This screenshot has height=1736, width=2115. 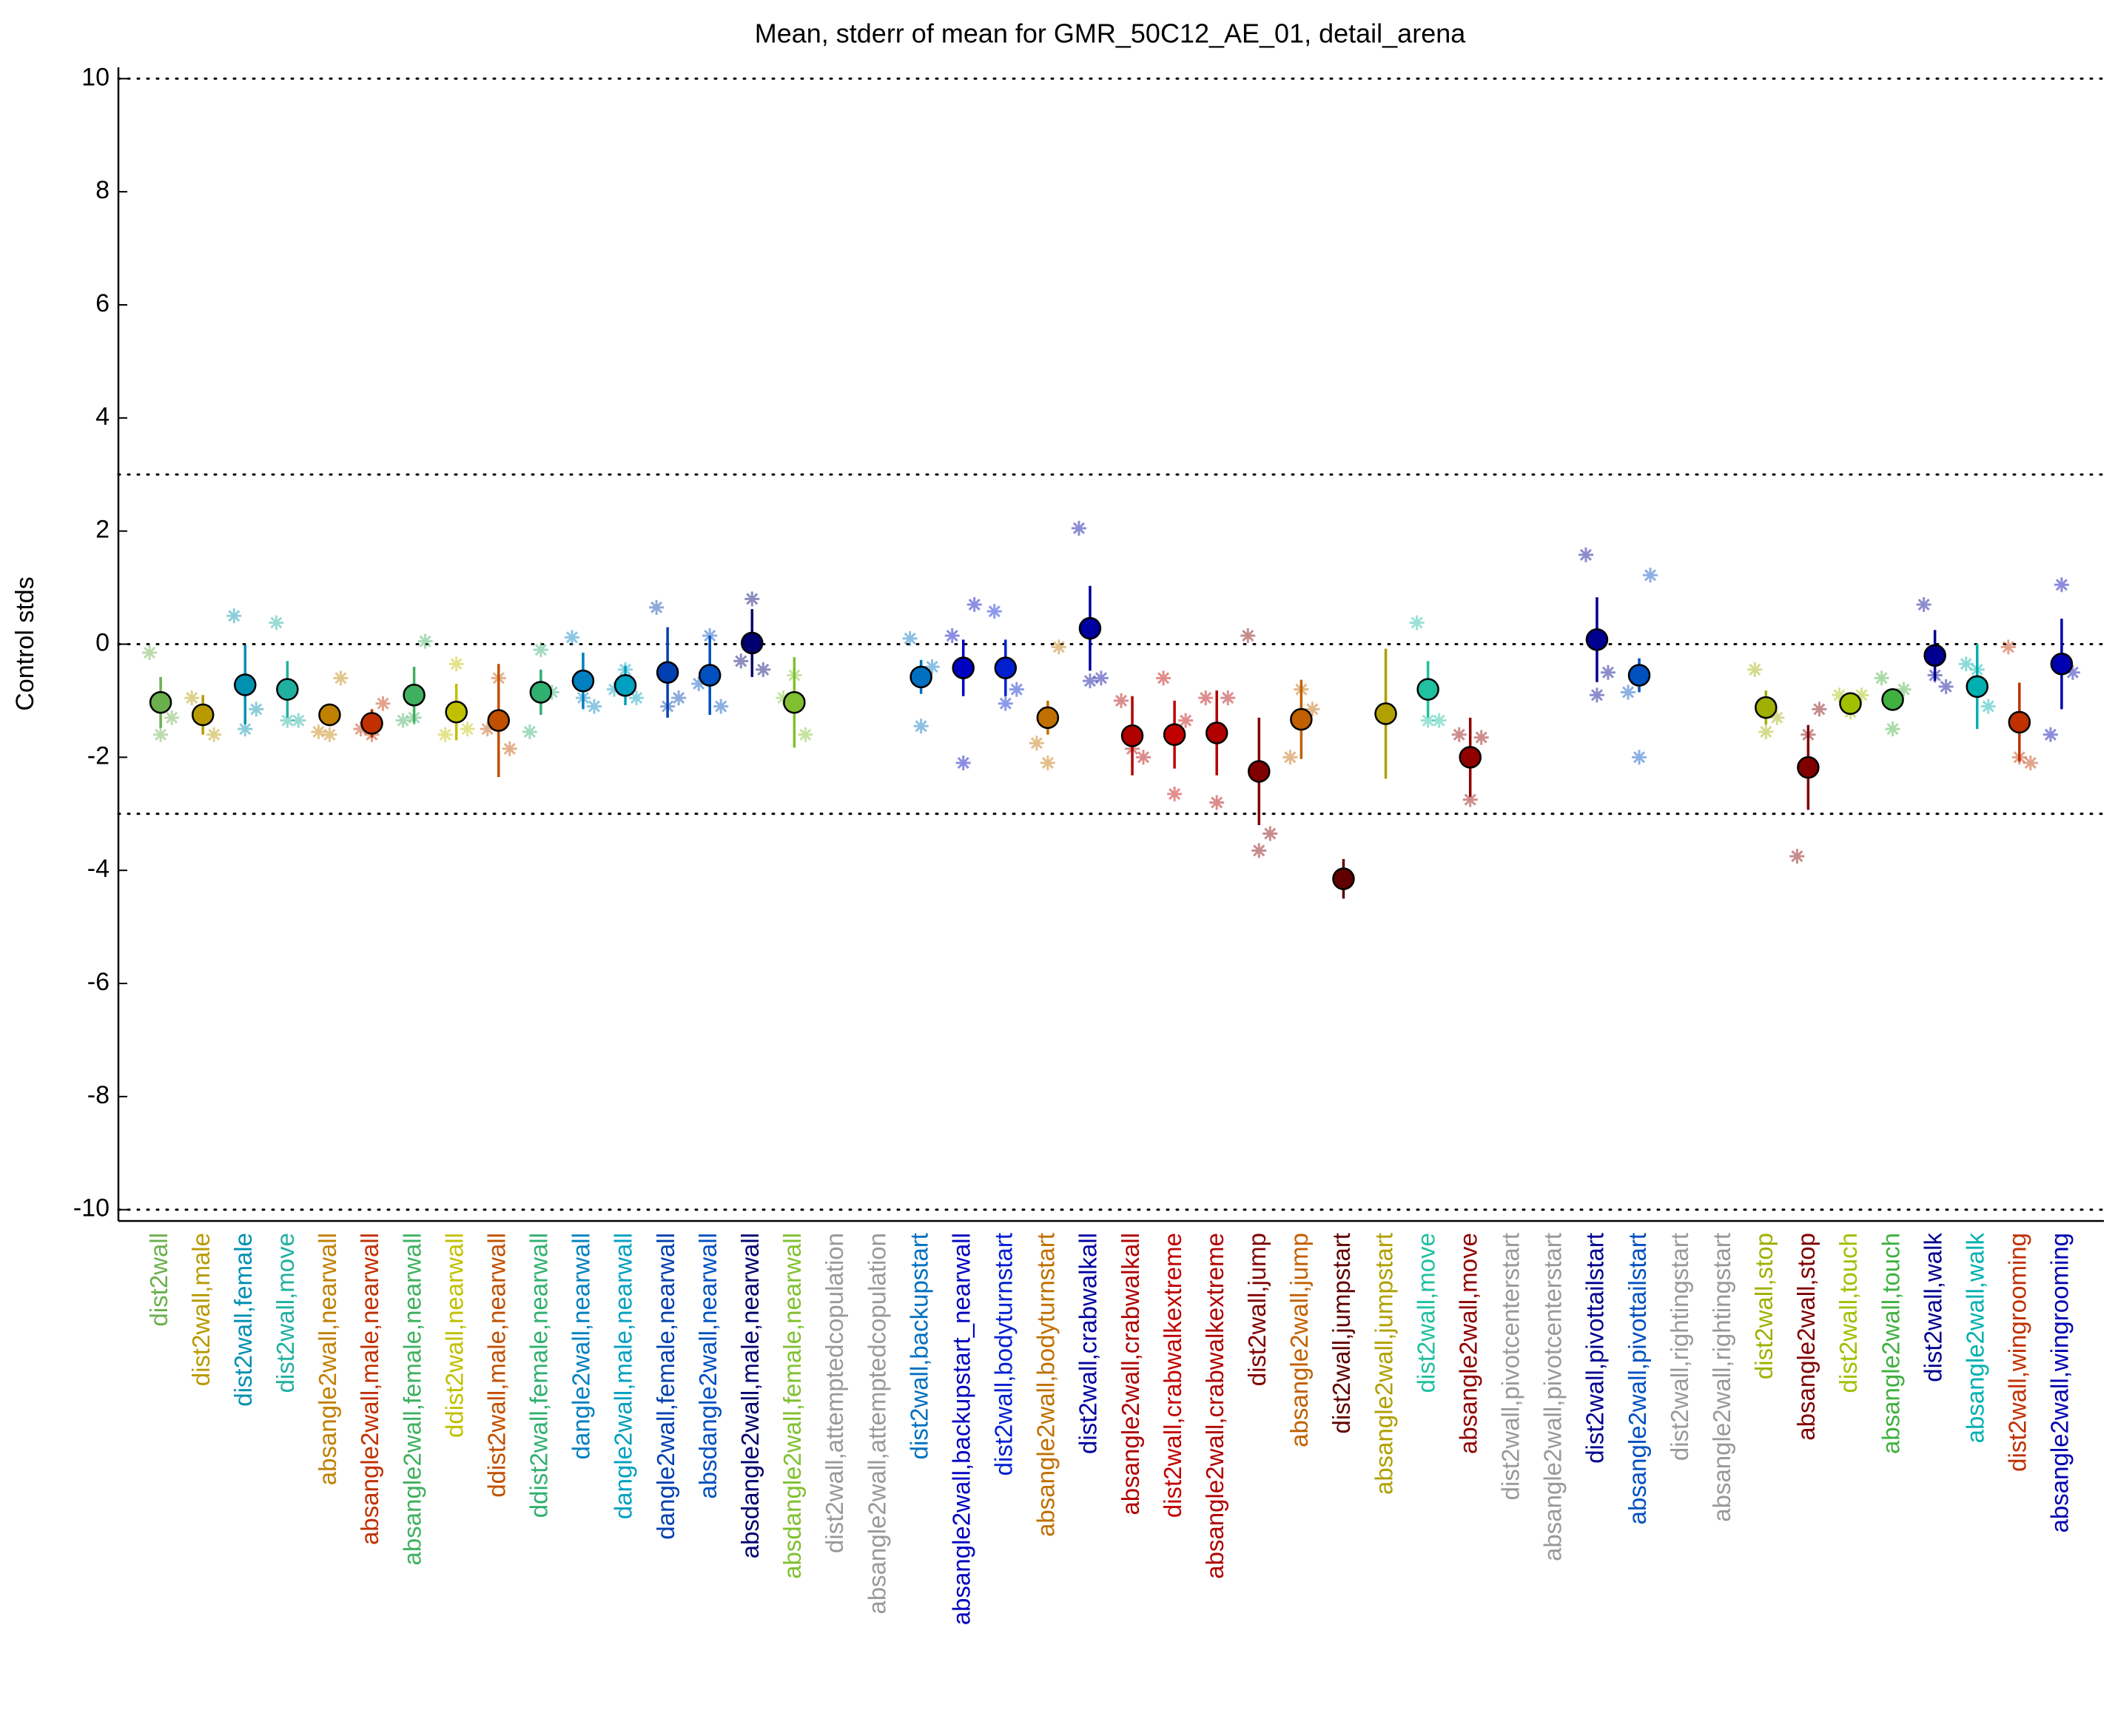 What do you see at coordinates (25, 643) in the screenshot?
I see `y-axis-label: Control stds` at bounding box center [25, 643].